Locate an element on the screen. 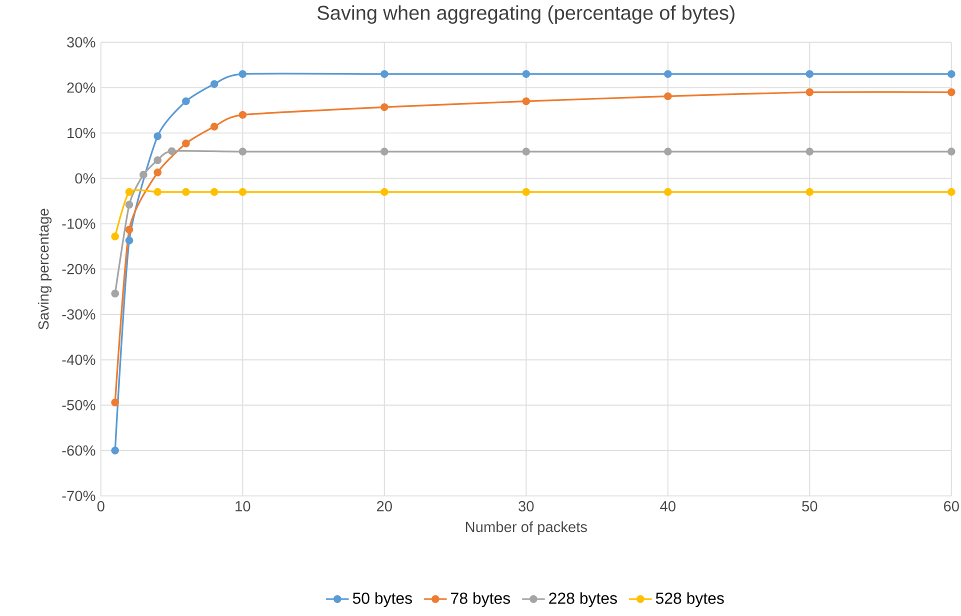 The image size is (961, 616). x-tick-label: 40 is located at coordinates (668, 506).